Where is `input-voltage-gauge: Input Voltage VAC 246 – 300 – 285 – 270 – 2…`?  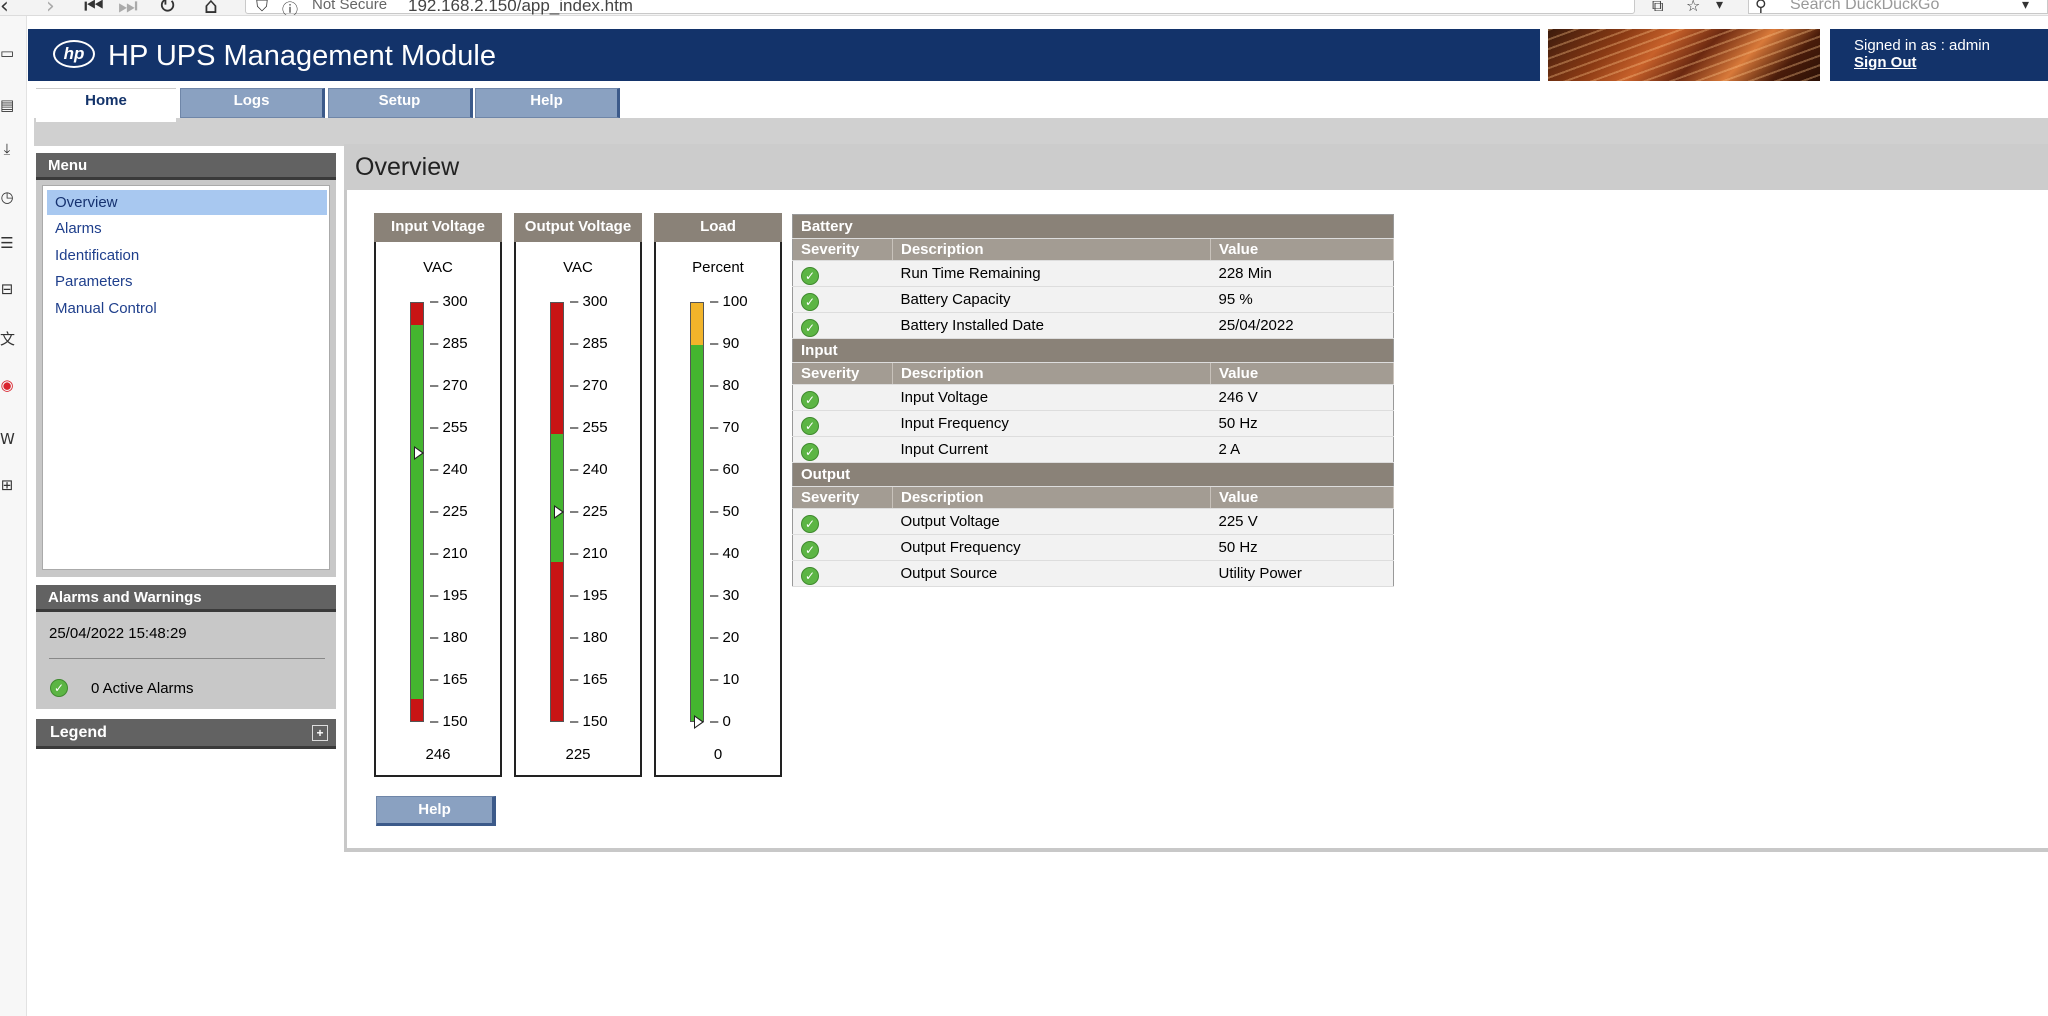
input-voltage-gauge: Input Voltage VAC 246 – 300 – 285 – 270 – 2… is located at coordinates (438, 495).